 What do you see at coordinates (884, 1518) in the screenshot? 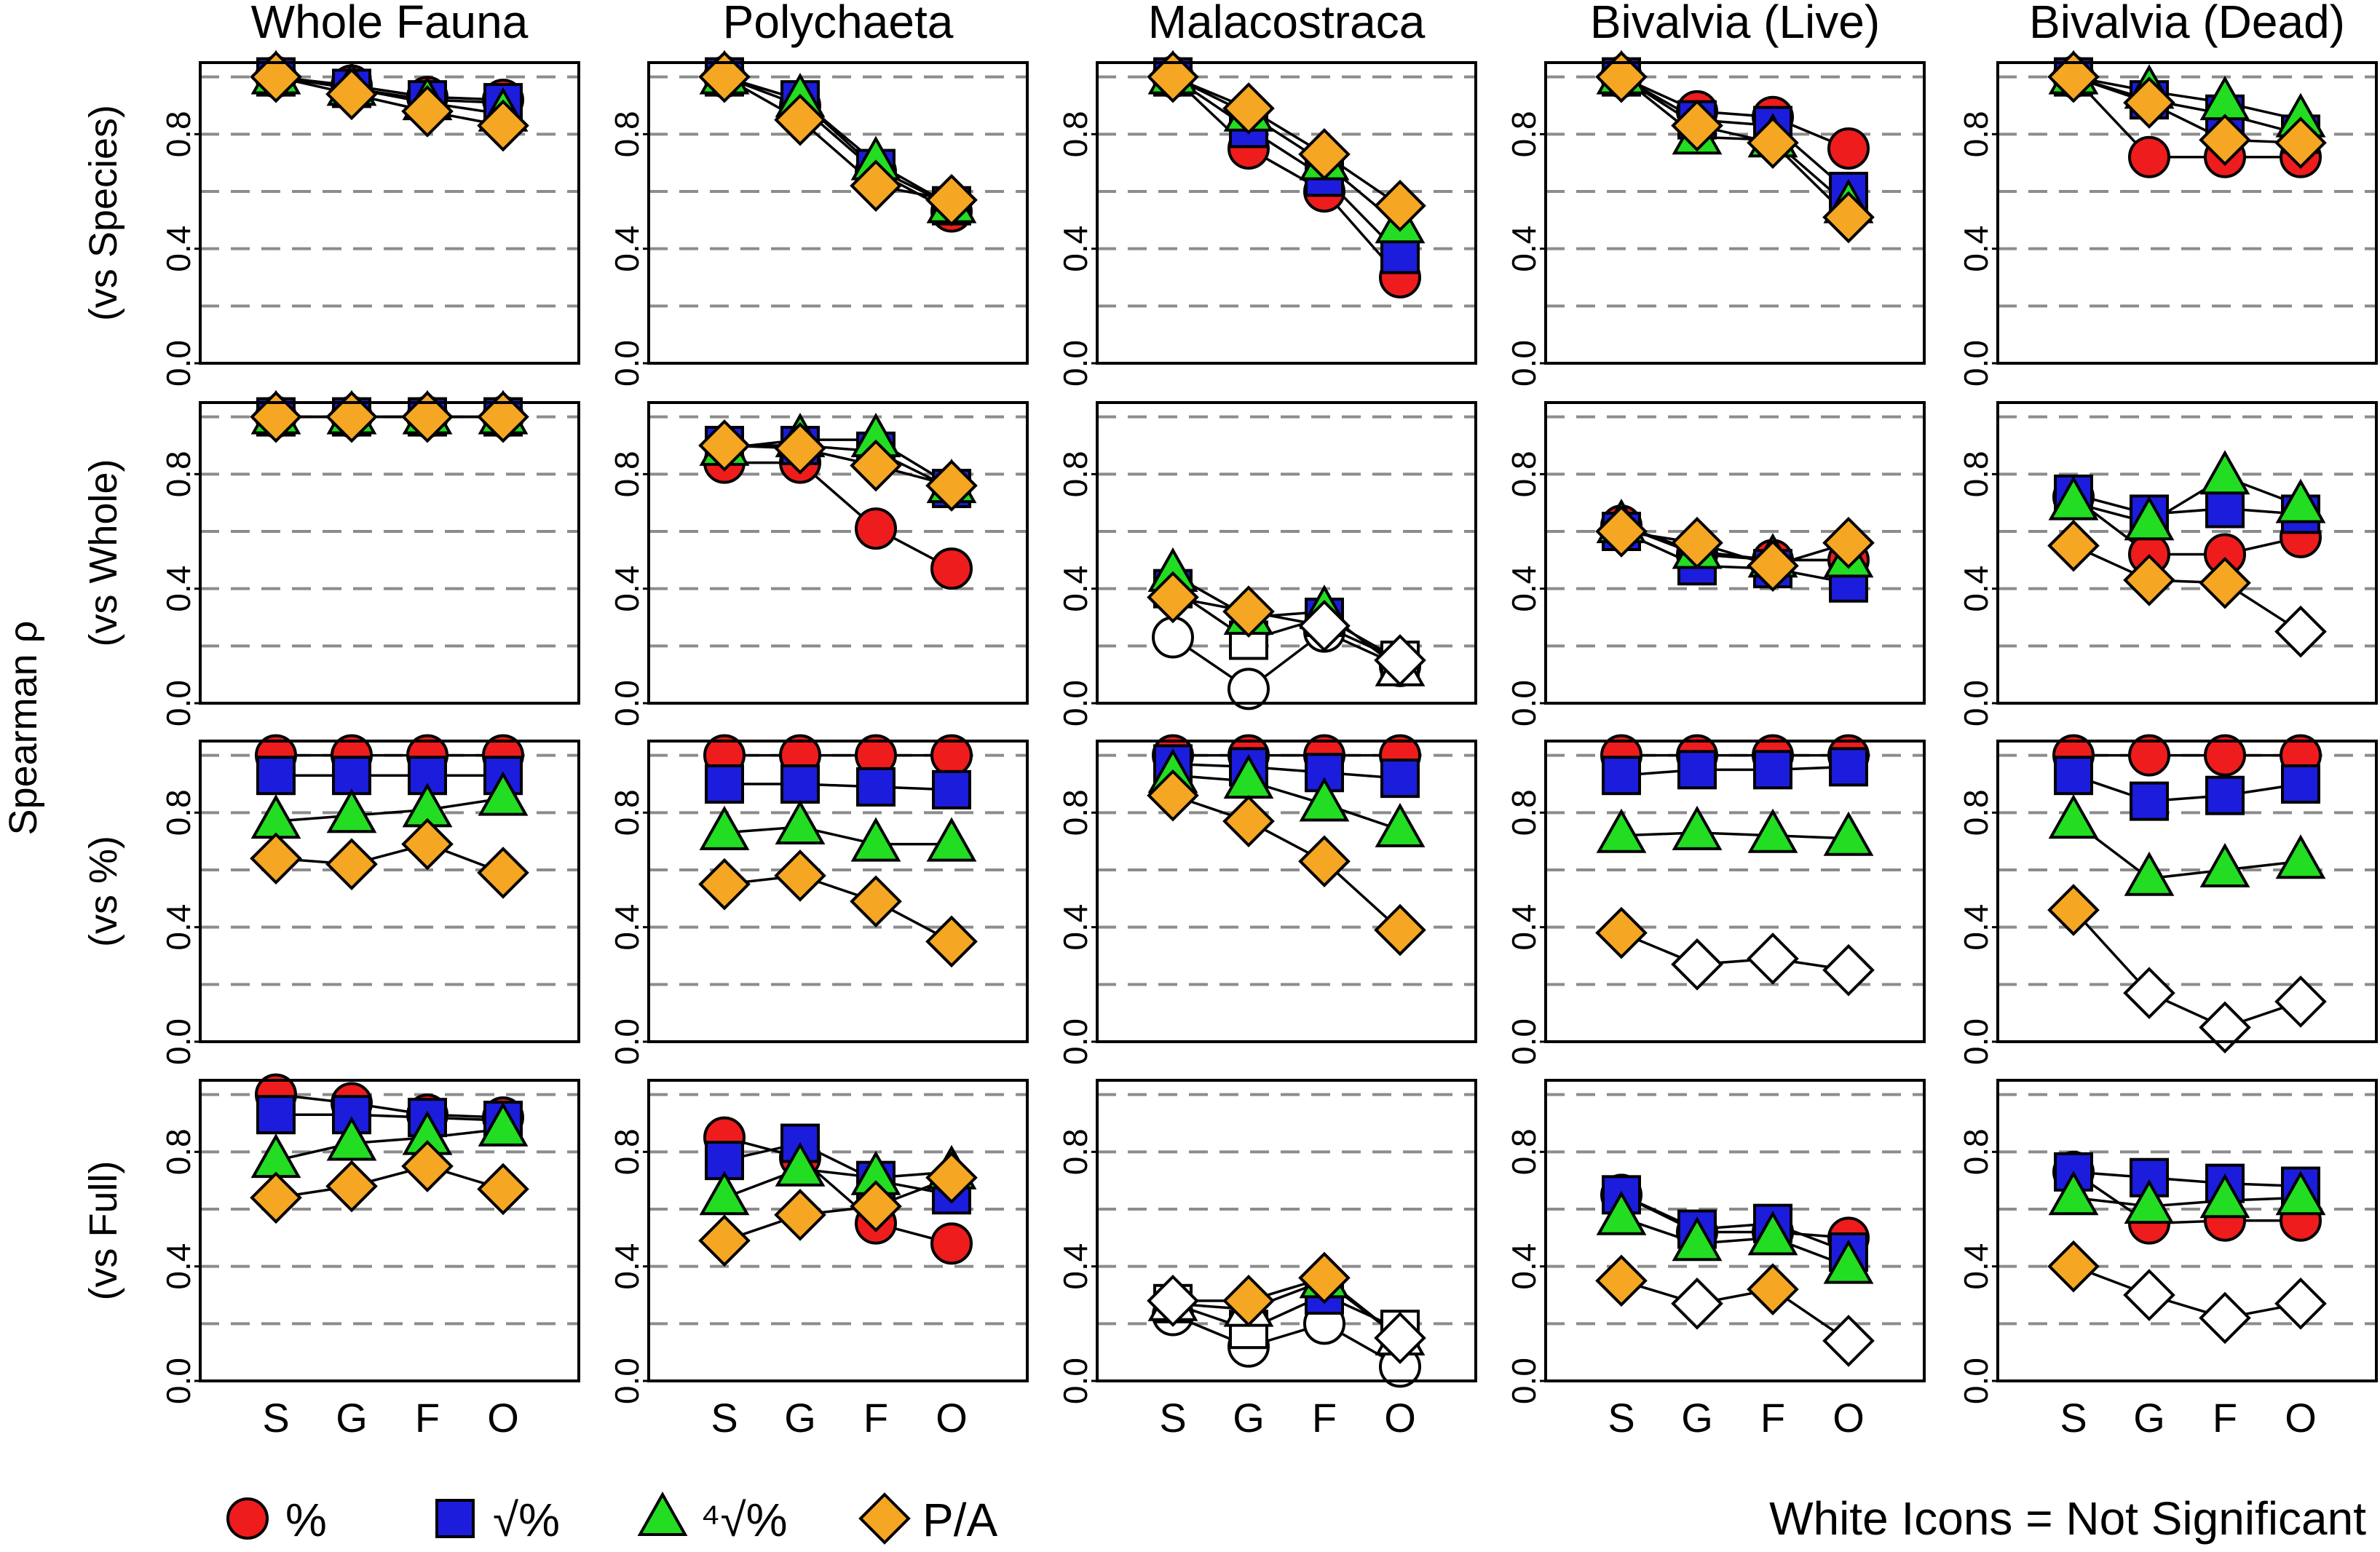
I see `legend-marker-pa` at bounding box center [884, 1518].